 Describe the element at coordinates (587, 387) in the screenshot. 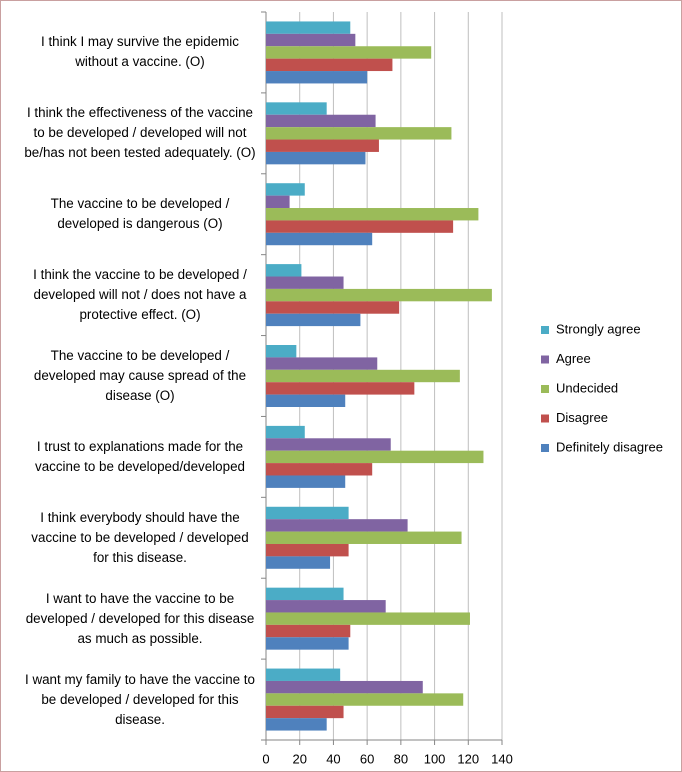

I see `legend-label: Undecided` at that location.